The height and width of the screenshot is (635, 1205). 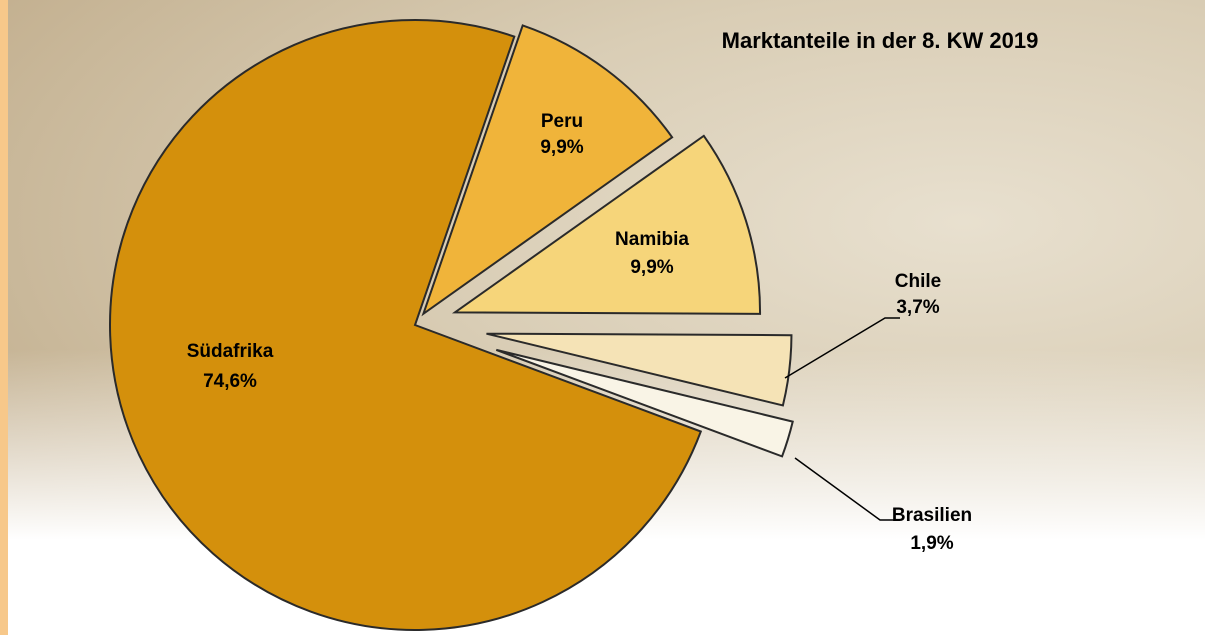 What do you see at coordinates (931, 543) in the screenshot?
I see `value-label: 1,9%` at bounding box center [931, 543].